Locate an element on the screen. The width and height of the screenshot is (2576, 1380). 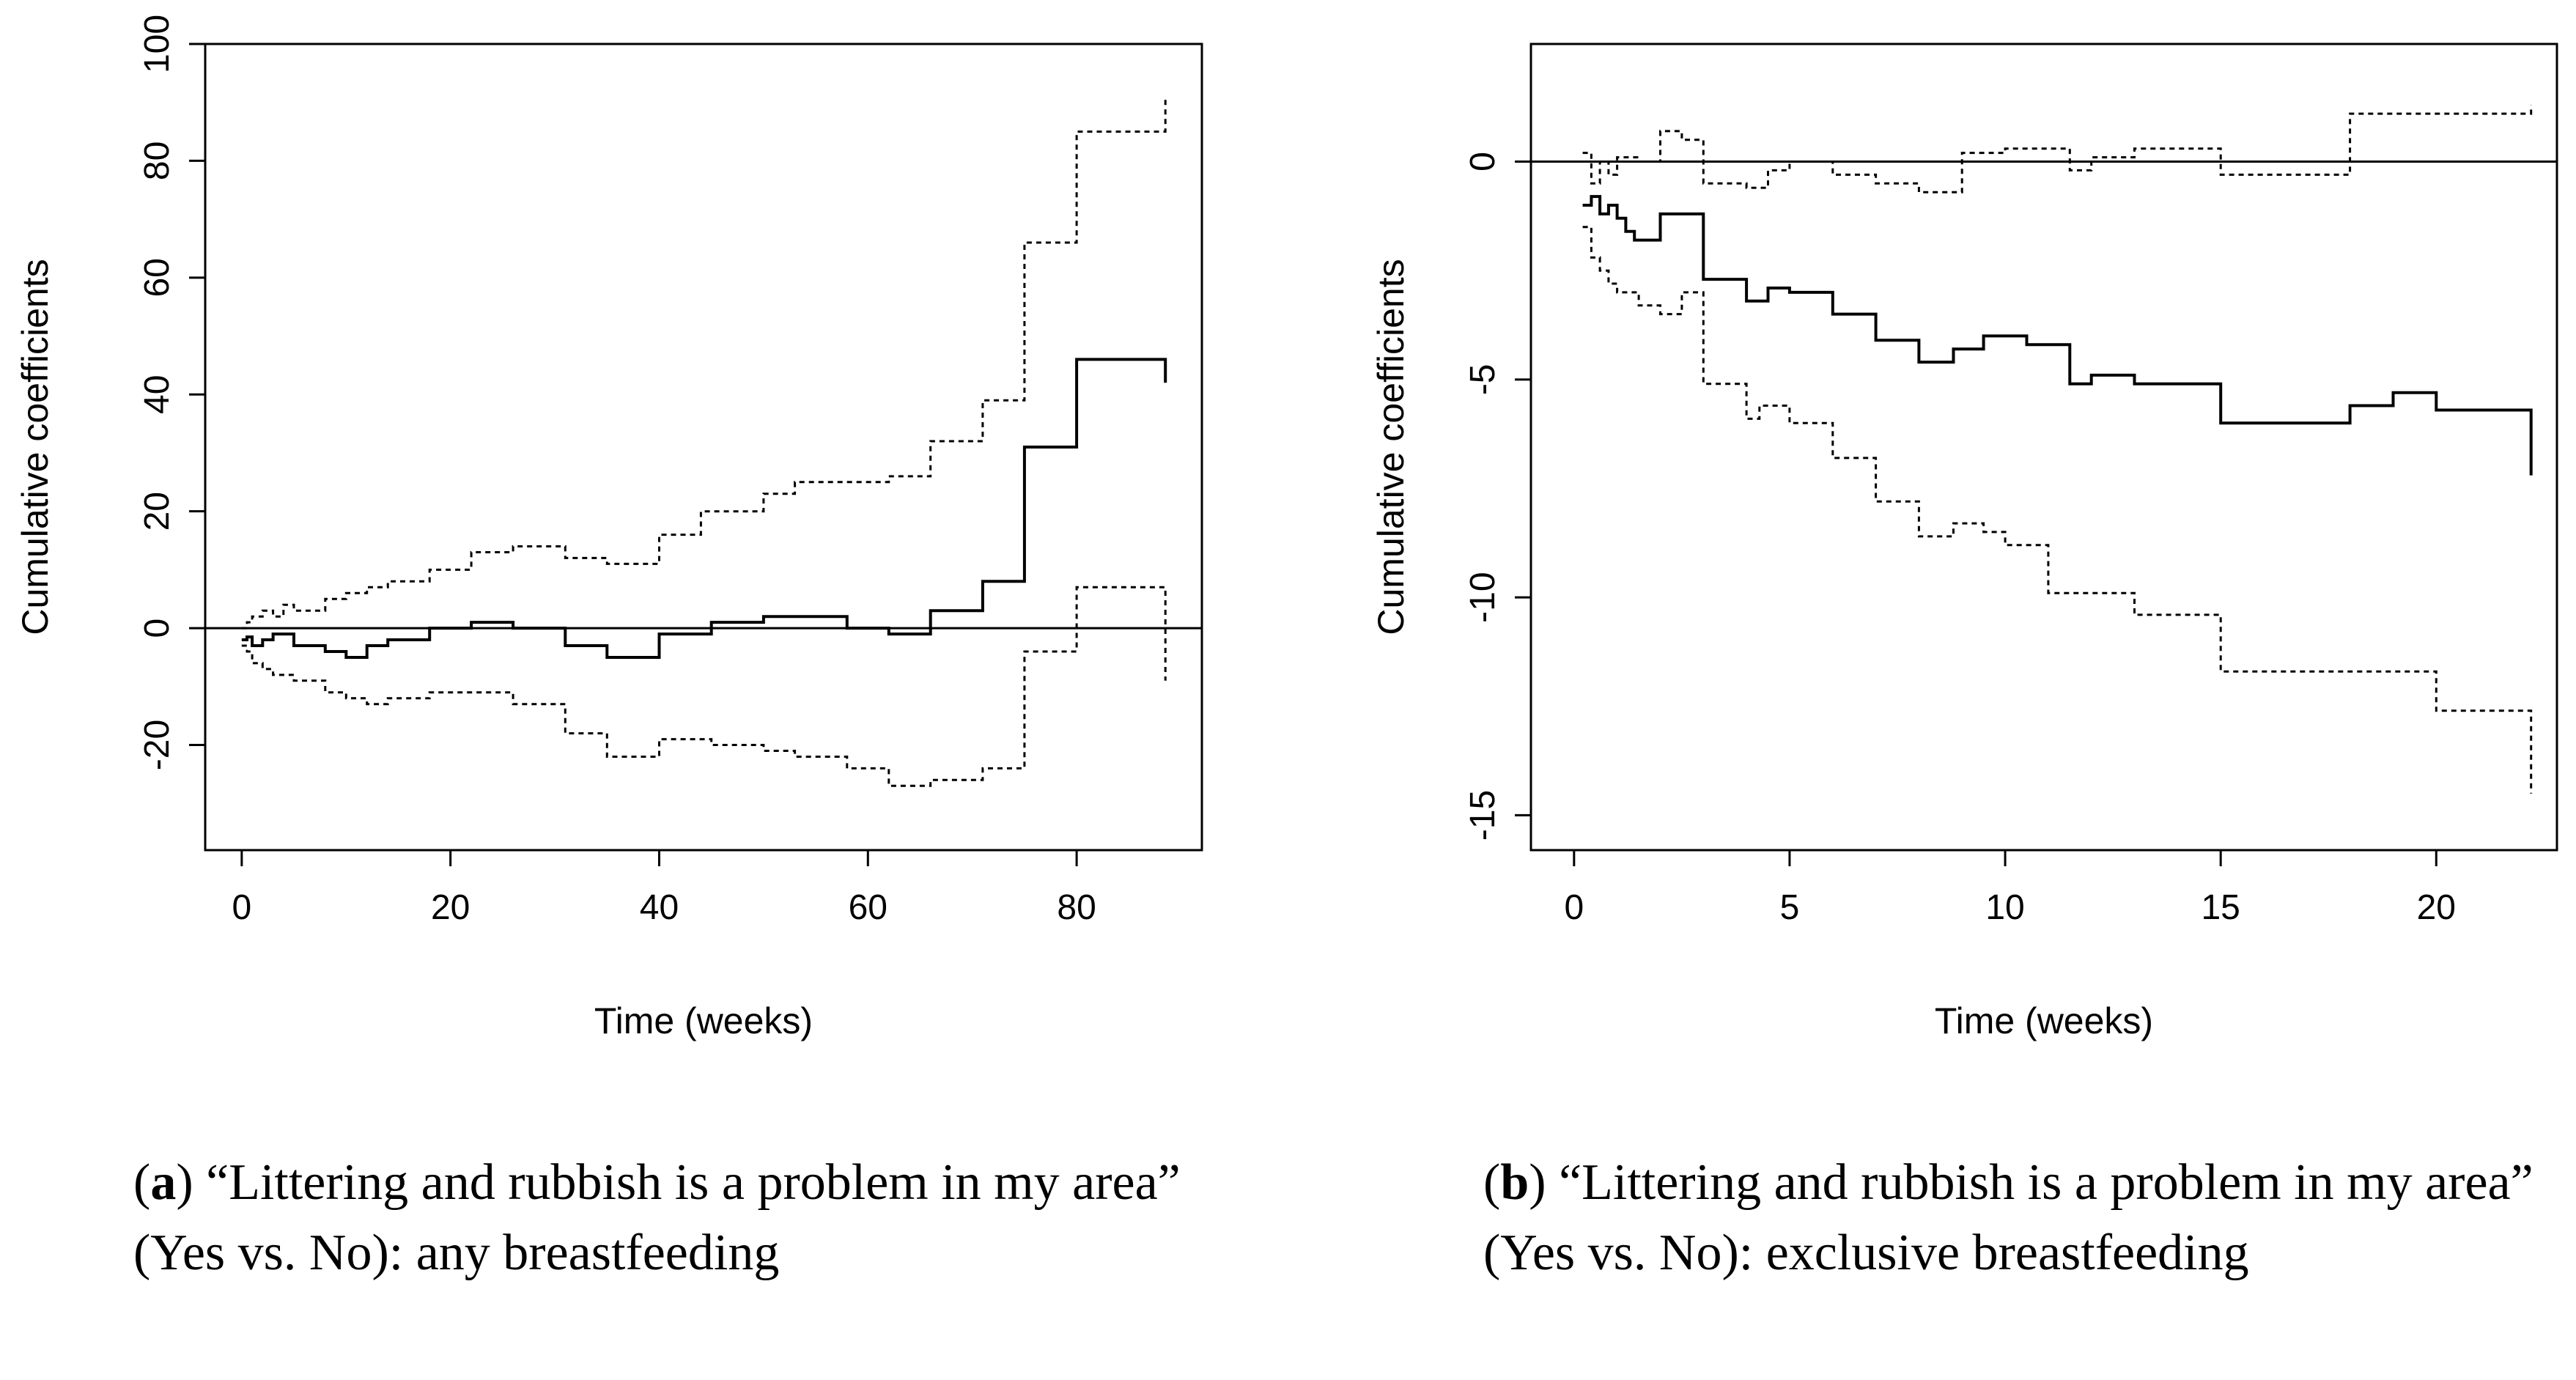
y-tick-label: 80 is located at coordinates (157, 160).